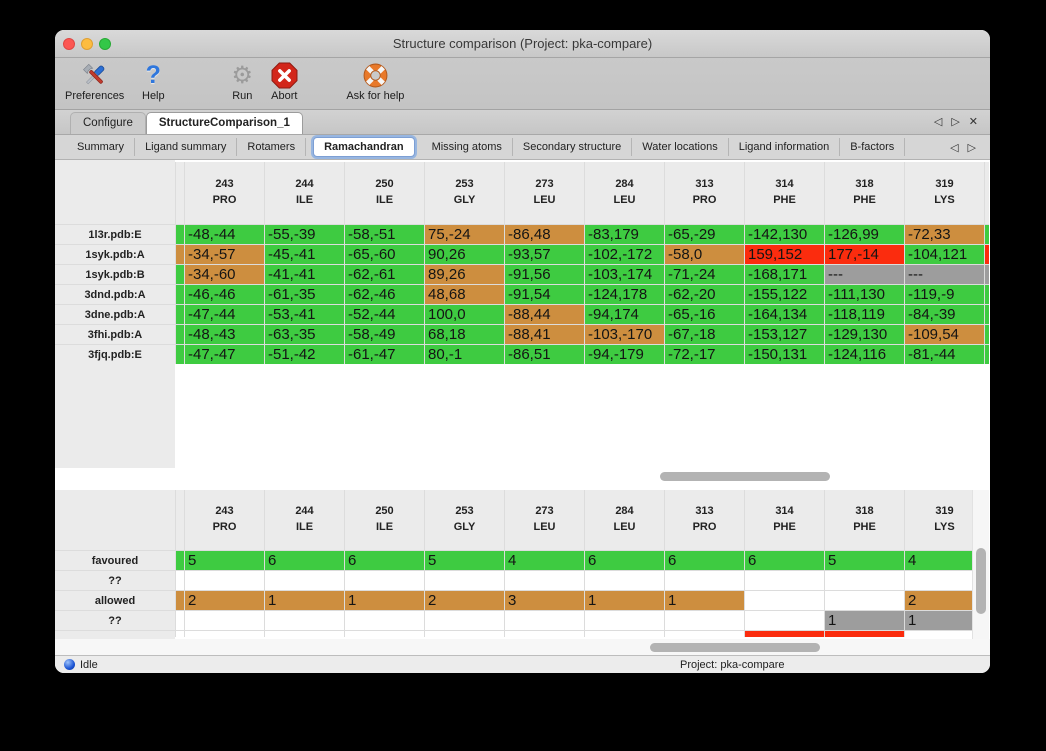 The width and height of the screenshot is (1046, 751). I want to click on subtab-water-locations: Water locations, so click(680, 147).